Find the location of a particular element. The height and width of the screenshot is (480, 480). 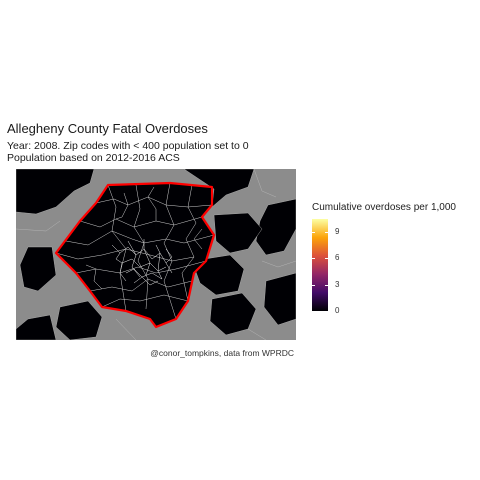

zip-code-boundaries is located at coordinates (135, 251).